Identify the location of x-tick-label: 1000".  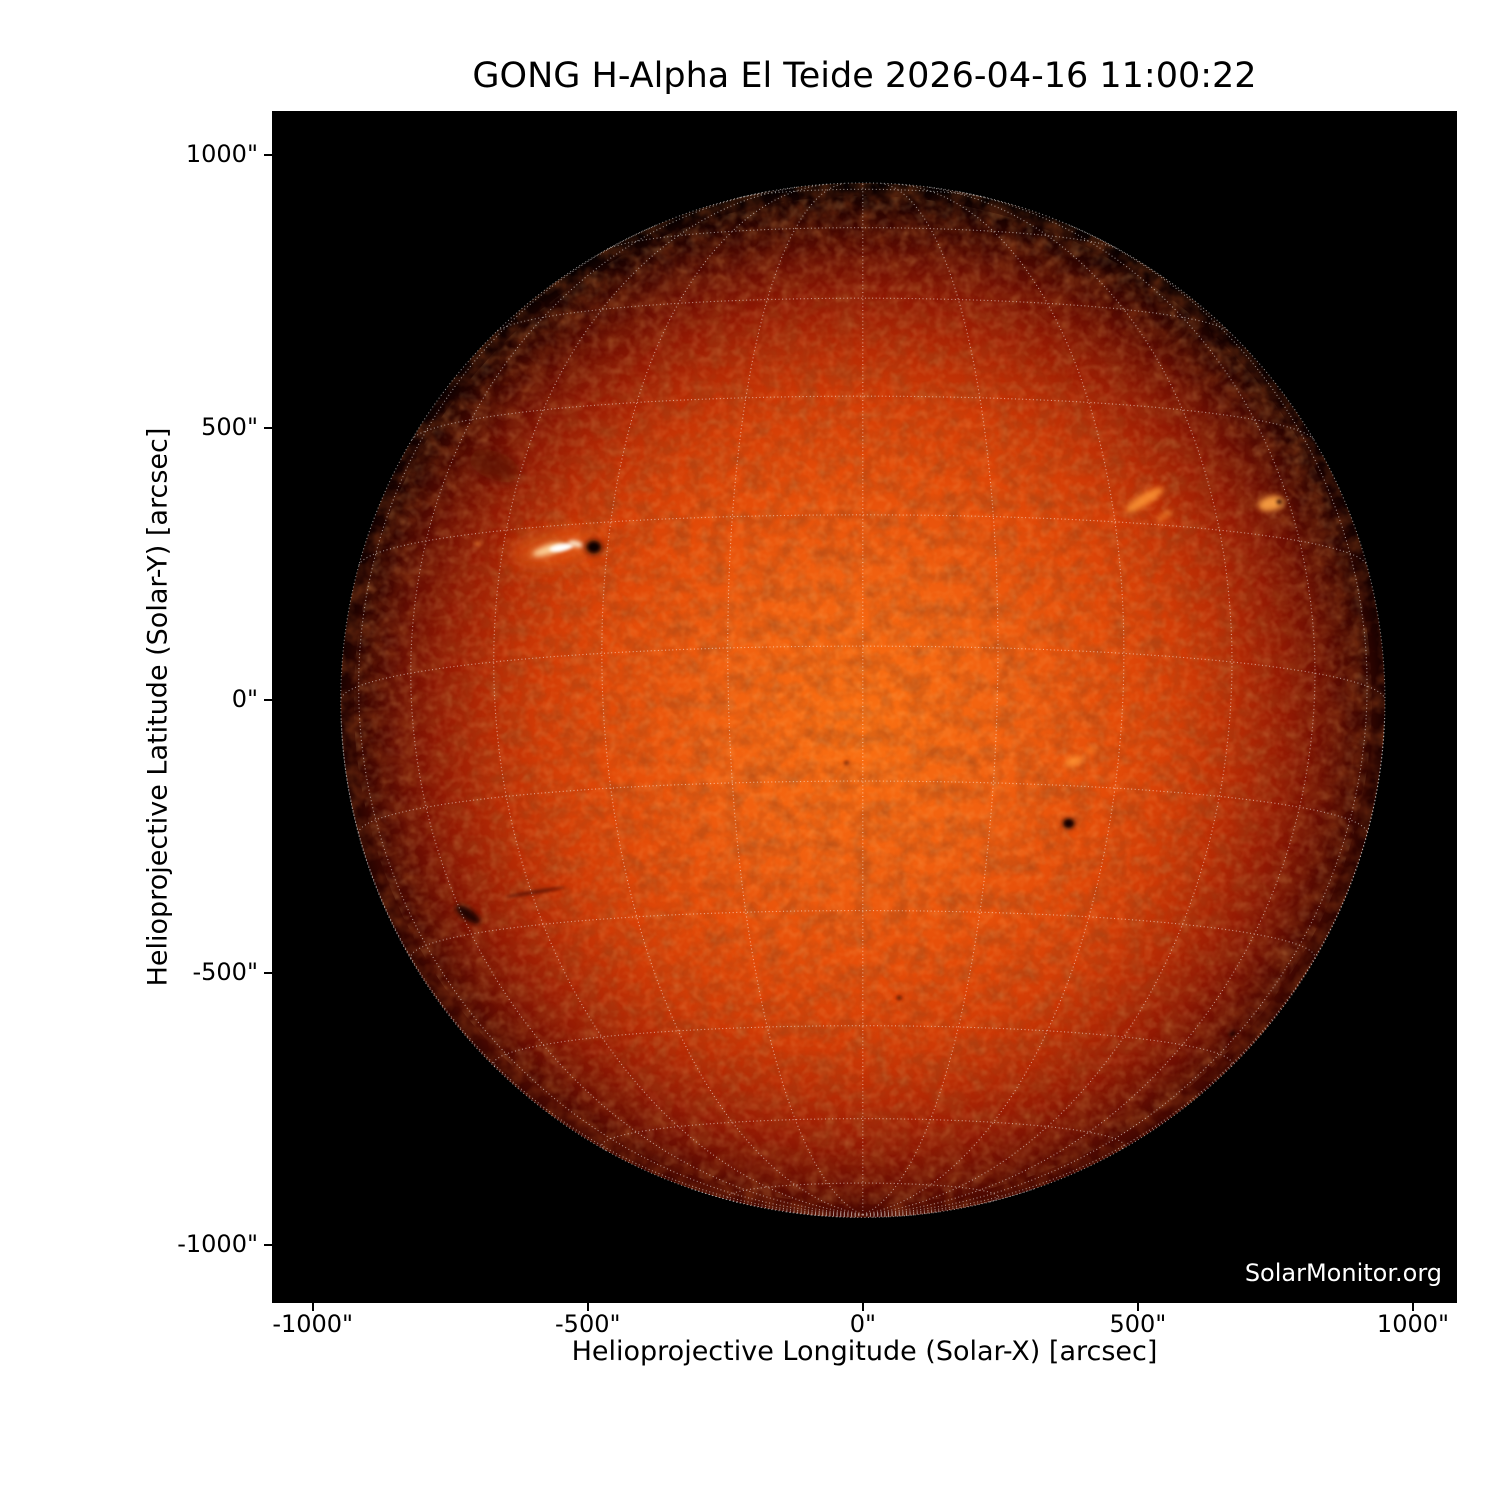
(1413, 1324).